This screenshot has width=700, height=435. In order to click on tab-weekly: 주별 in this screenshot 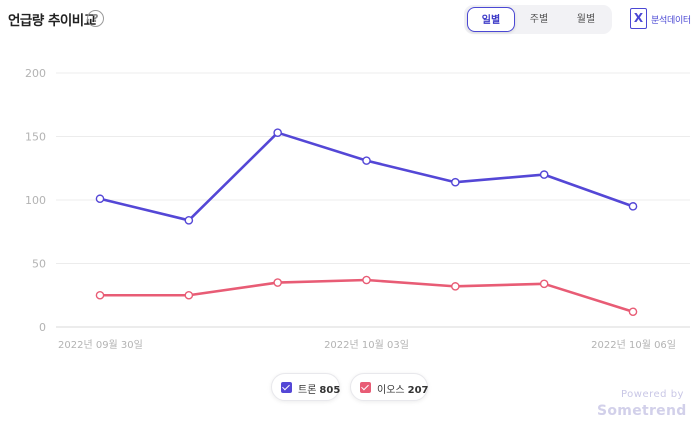, I will do `click(539, 19)`.